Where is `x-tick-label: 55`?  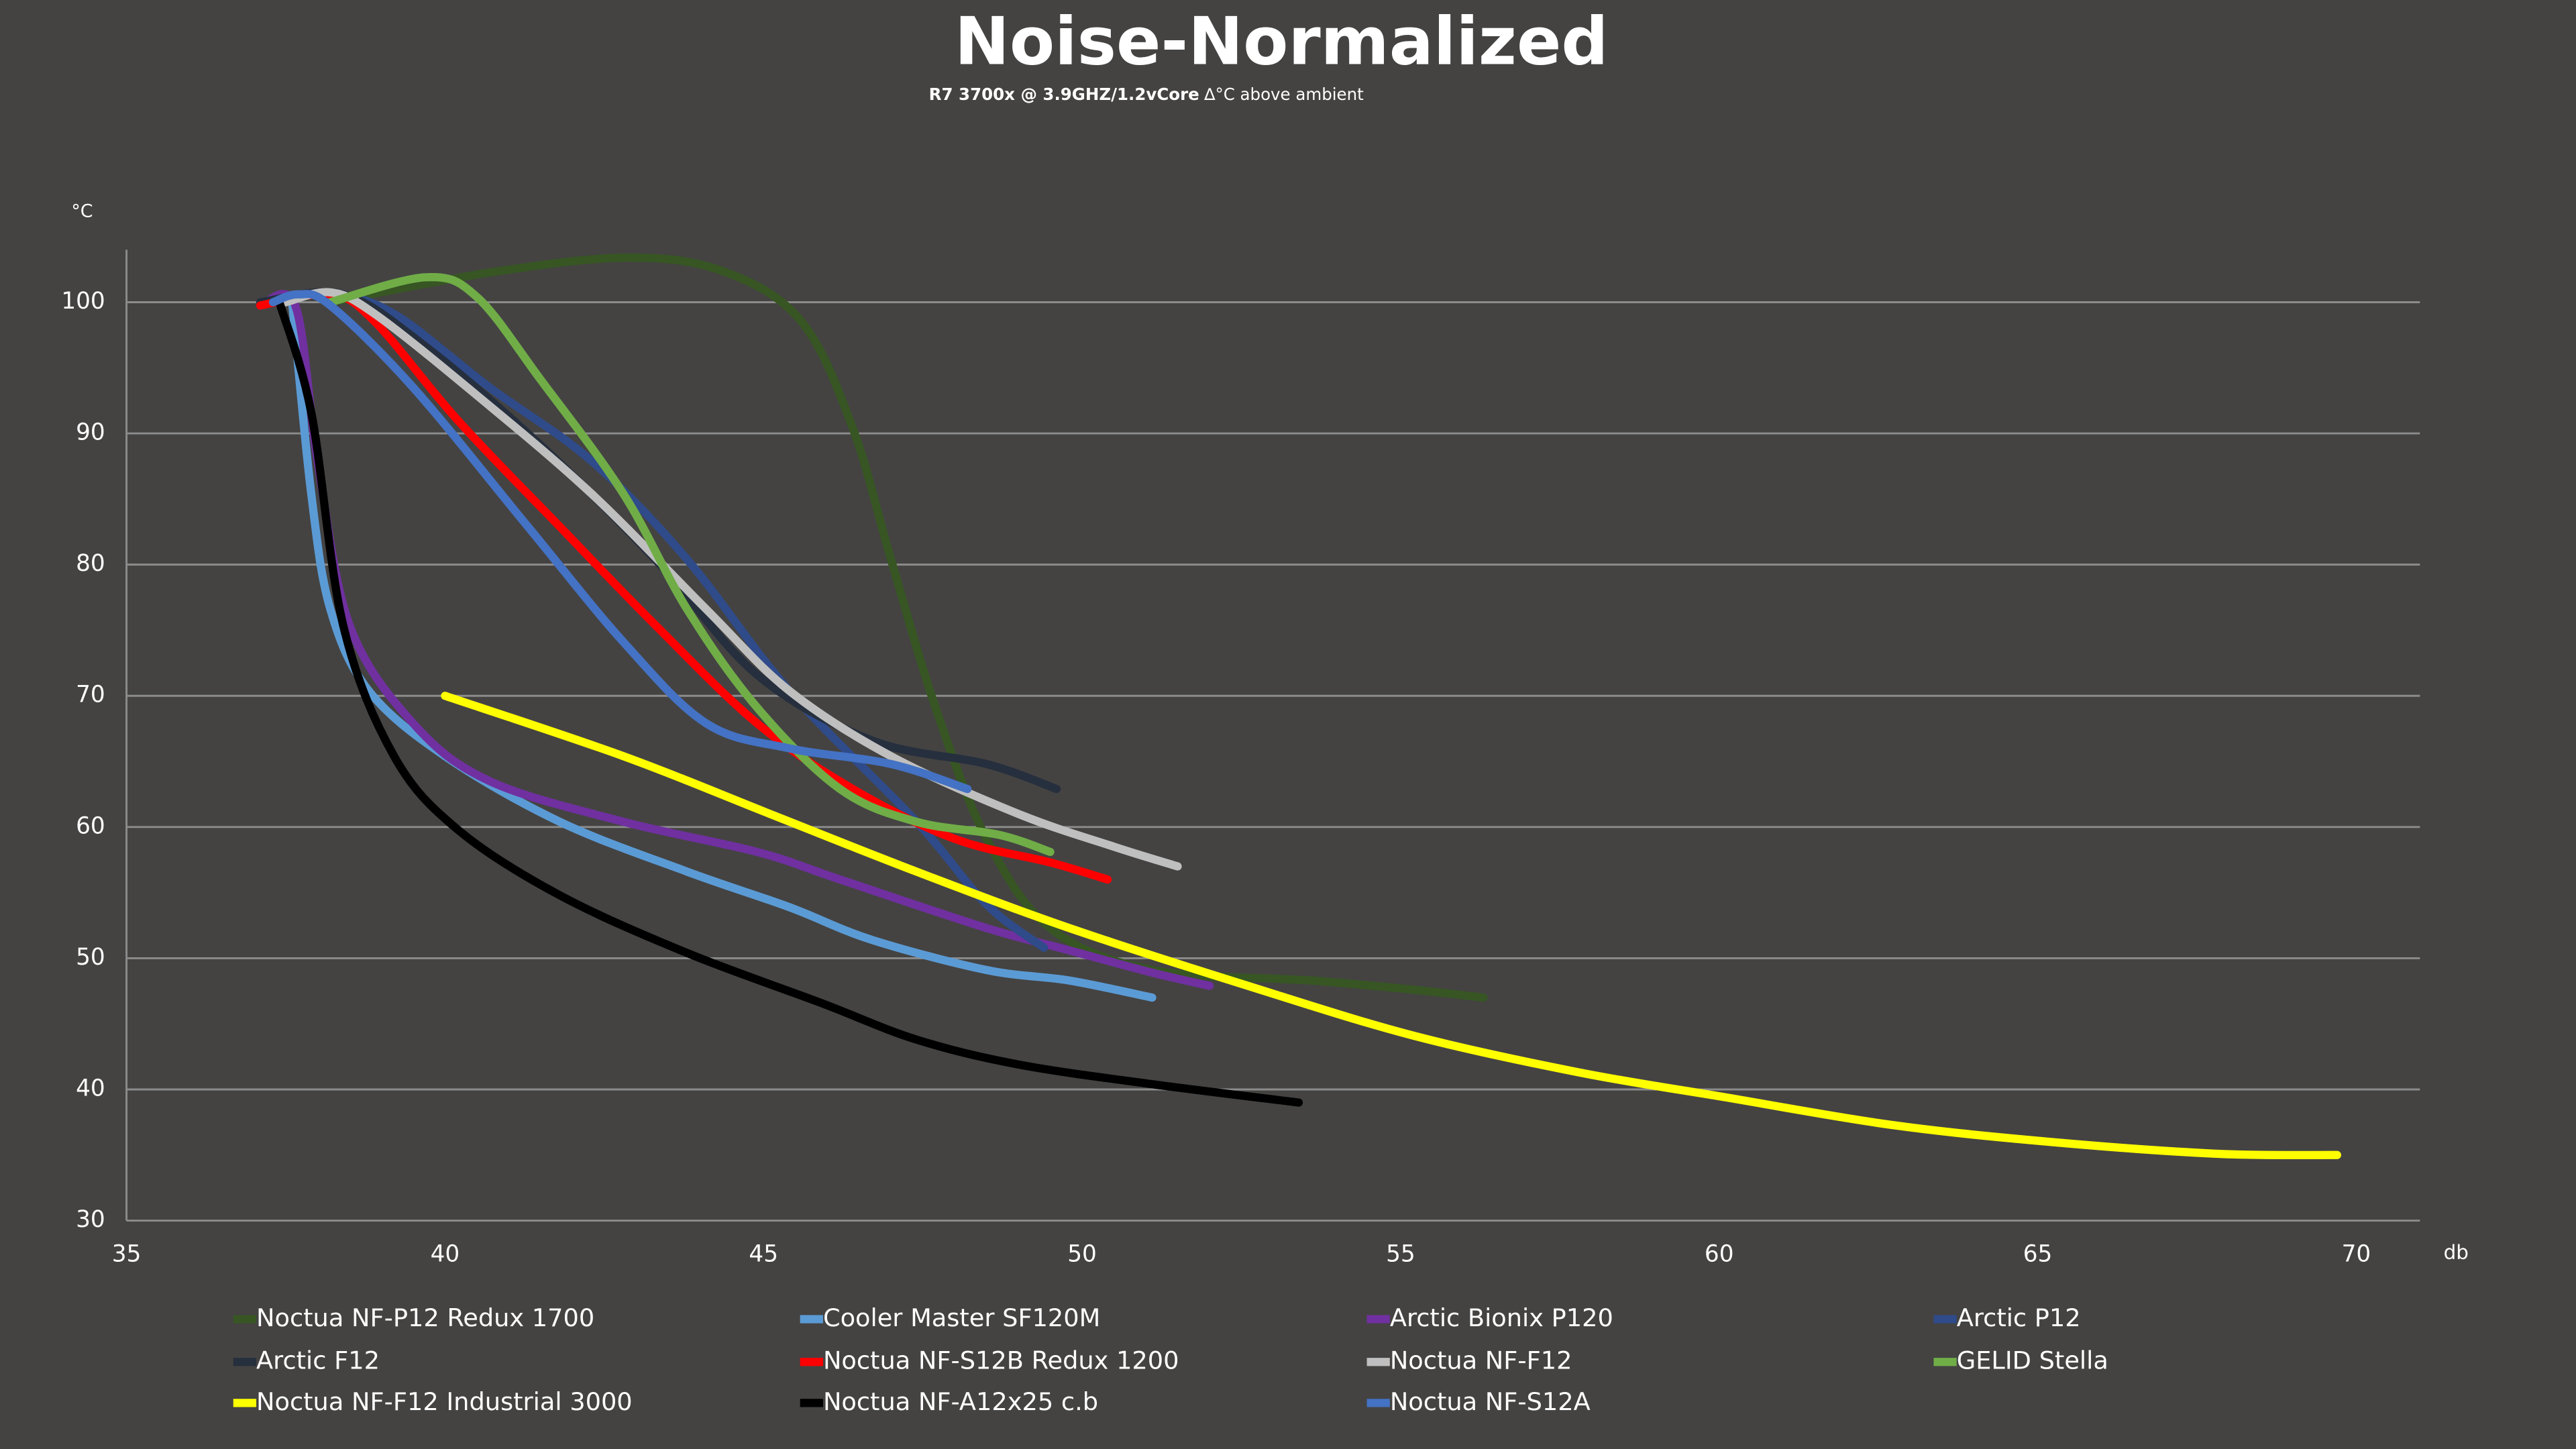
x-tick-label: 55 is located at coordinates (1400, 1254).